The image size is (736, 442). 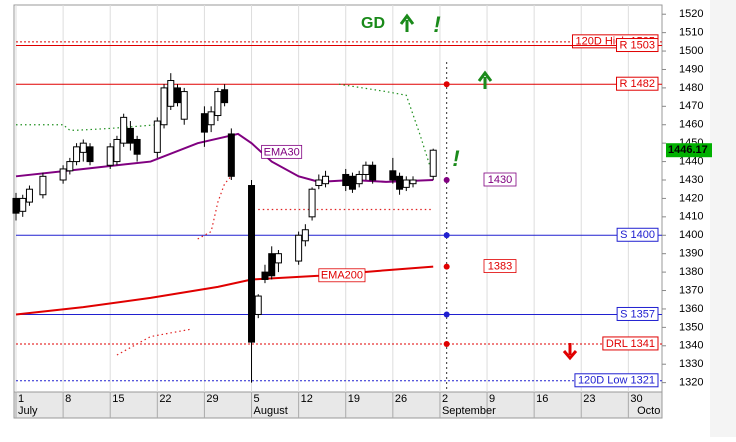 I want to click on x-axis-band, so click(x=338, y=405).